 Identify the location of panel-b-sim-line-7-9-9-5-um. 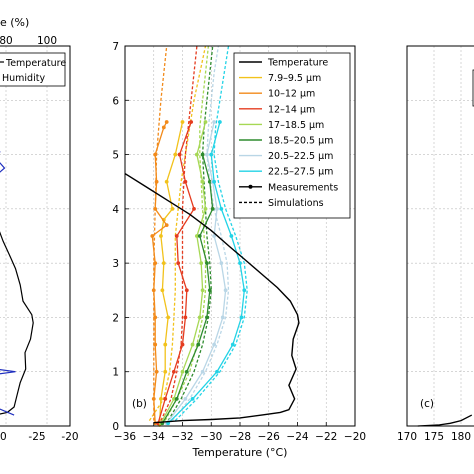
(177, 233).